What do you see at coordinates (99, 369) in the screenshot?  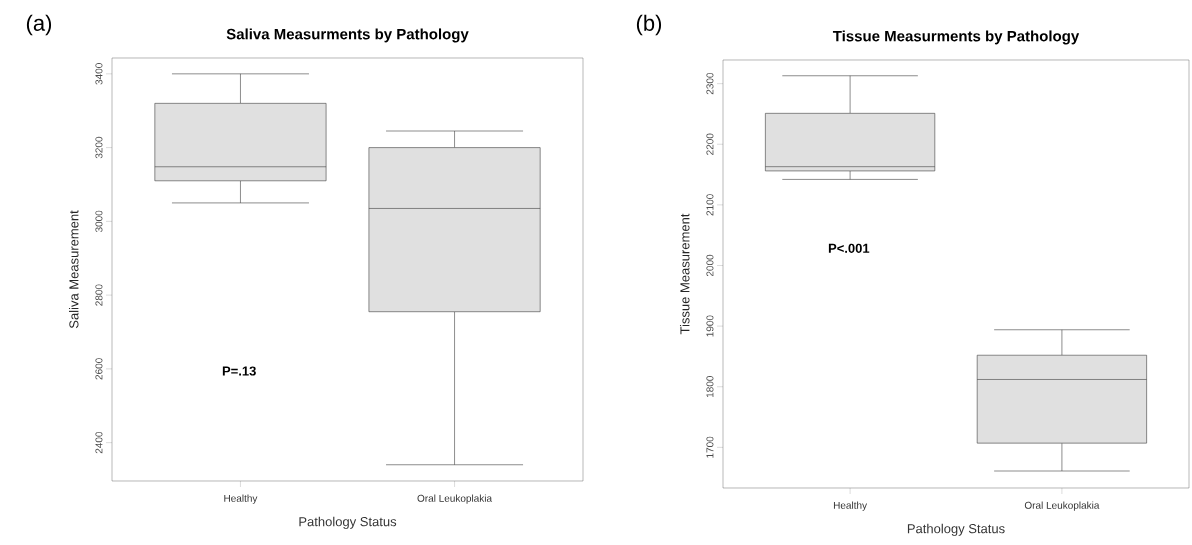 I see `y-tick-label: 2600` at bounding box center [99, 369].